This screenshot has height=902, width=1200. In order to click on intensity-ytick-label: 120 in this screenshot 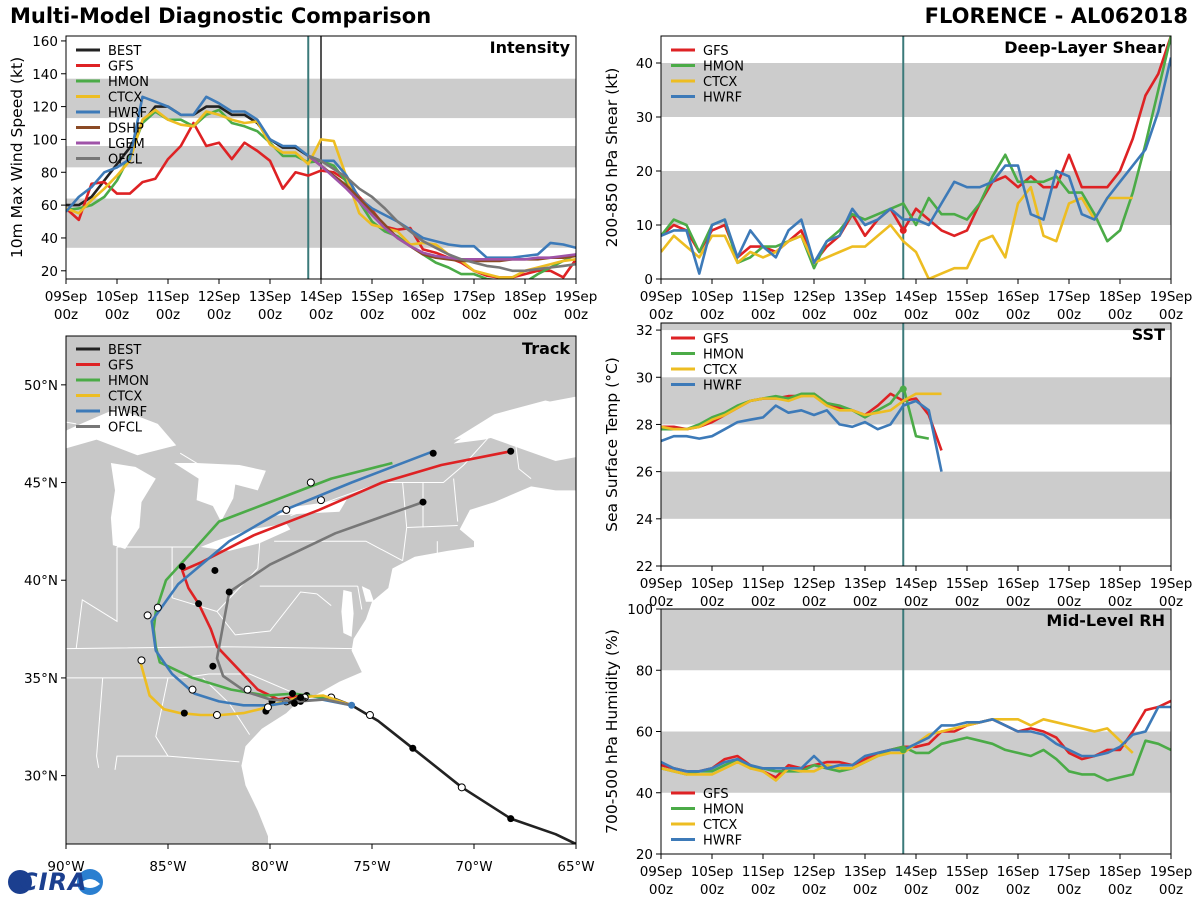, I will do `click(45, 108)`.